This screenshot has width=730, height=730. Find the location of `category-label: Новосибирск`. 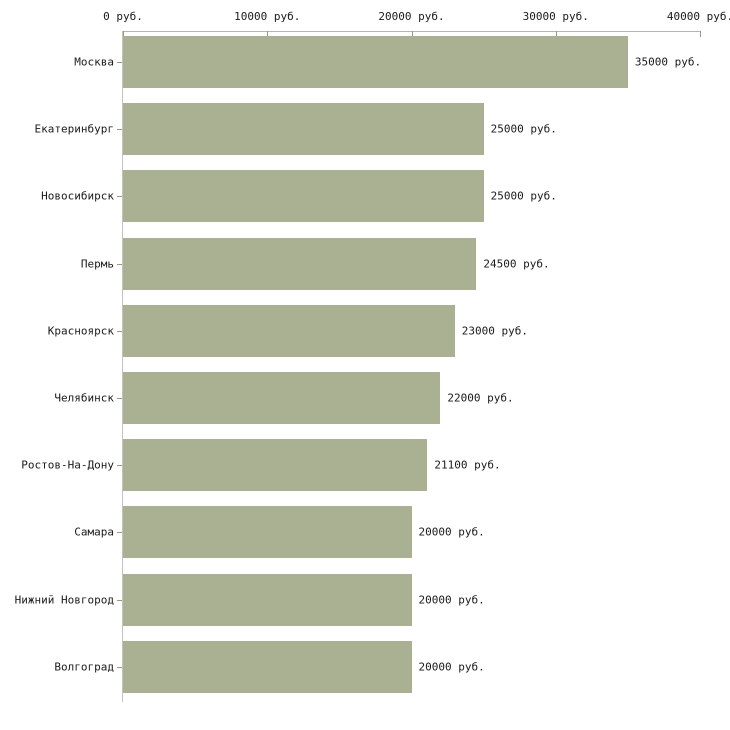

category-label: Новосибирск is located at coordinates (77, 196).